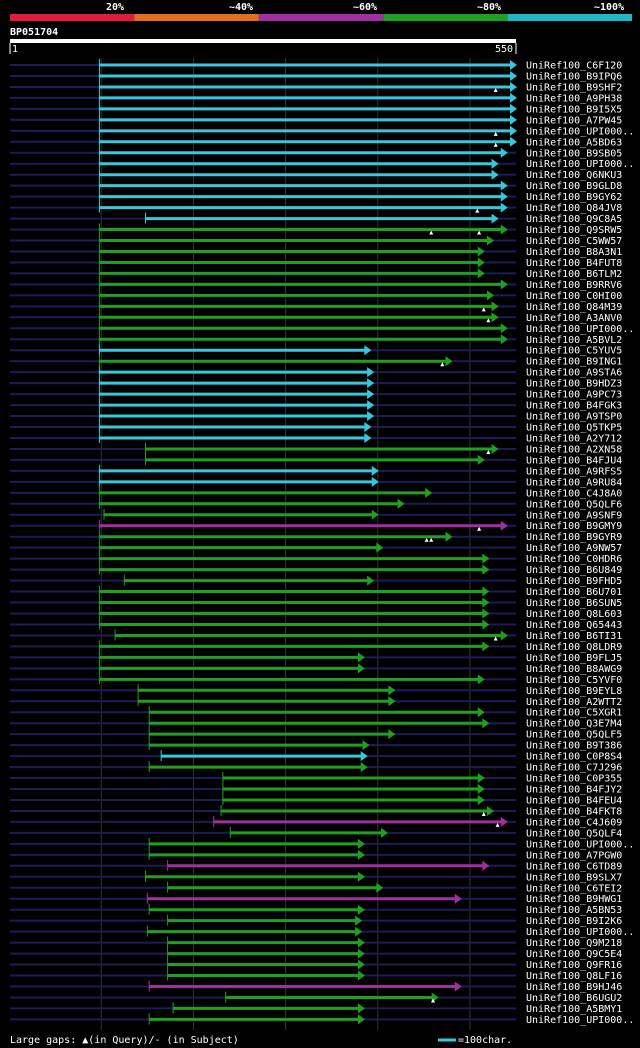 The height and width of the screenshot is (1048, 640). What do you see at coordinates (574, 449) in the screenshot?
I see `hit-label: UniRef100_A2XN58` at bounding box center [574, 449].